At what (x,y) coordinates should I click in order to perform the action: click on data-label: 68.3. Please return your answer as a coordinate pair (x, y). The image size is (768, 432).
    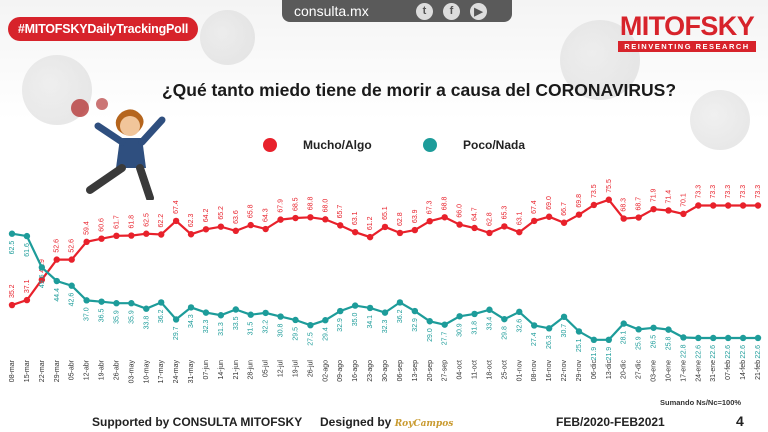
    Looking at the image, I should click on (624, 205).